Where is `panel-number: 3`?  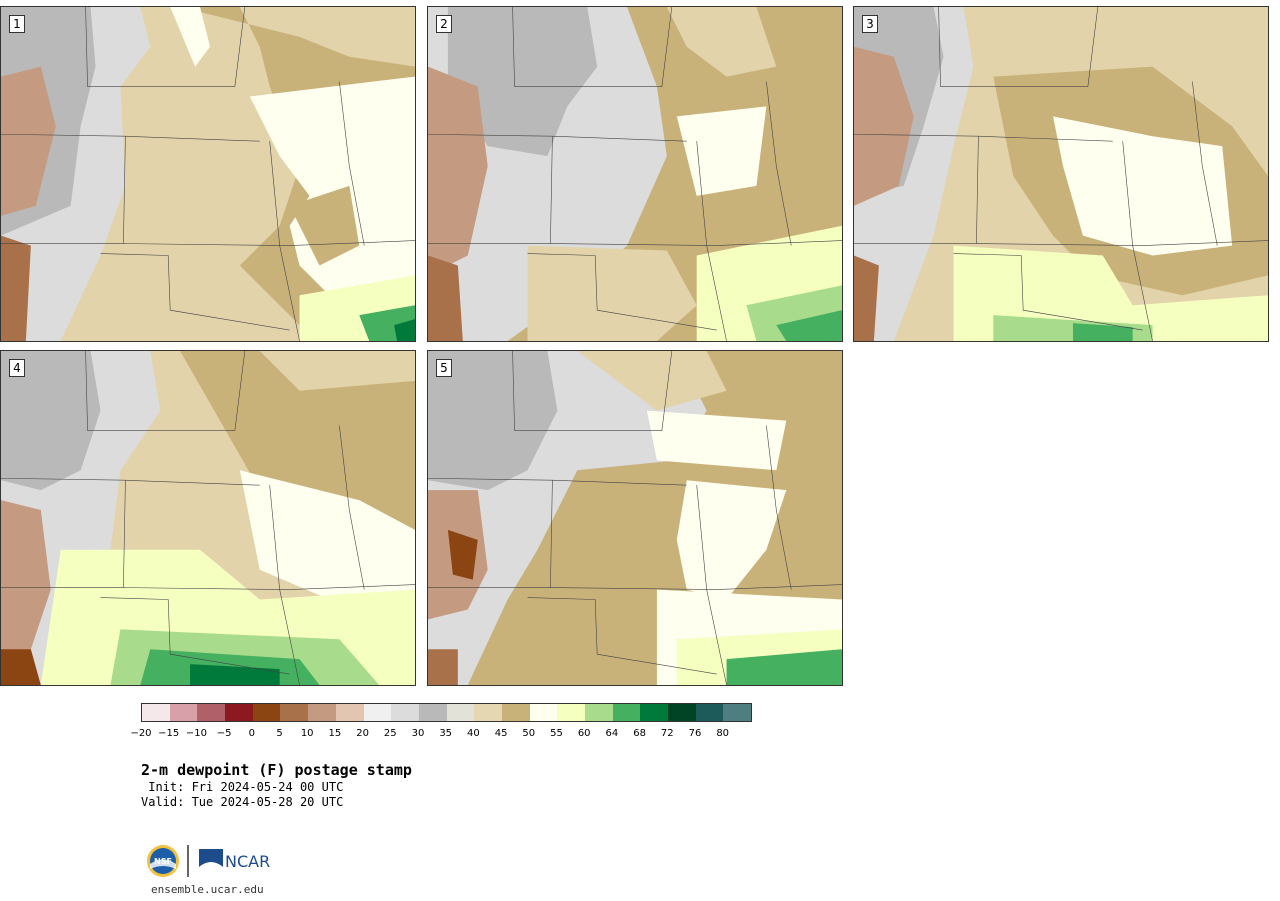 panel-number: 3 is located at coordinates (870, 24).